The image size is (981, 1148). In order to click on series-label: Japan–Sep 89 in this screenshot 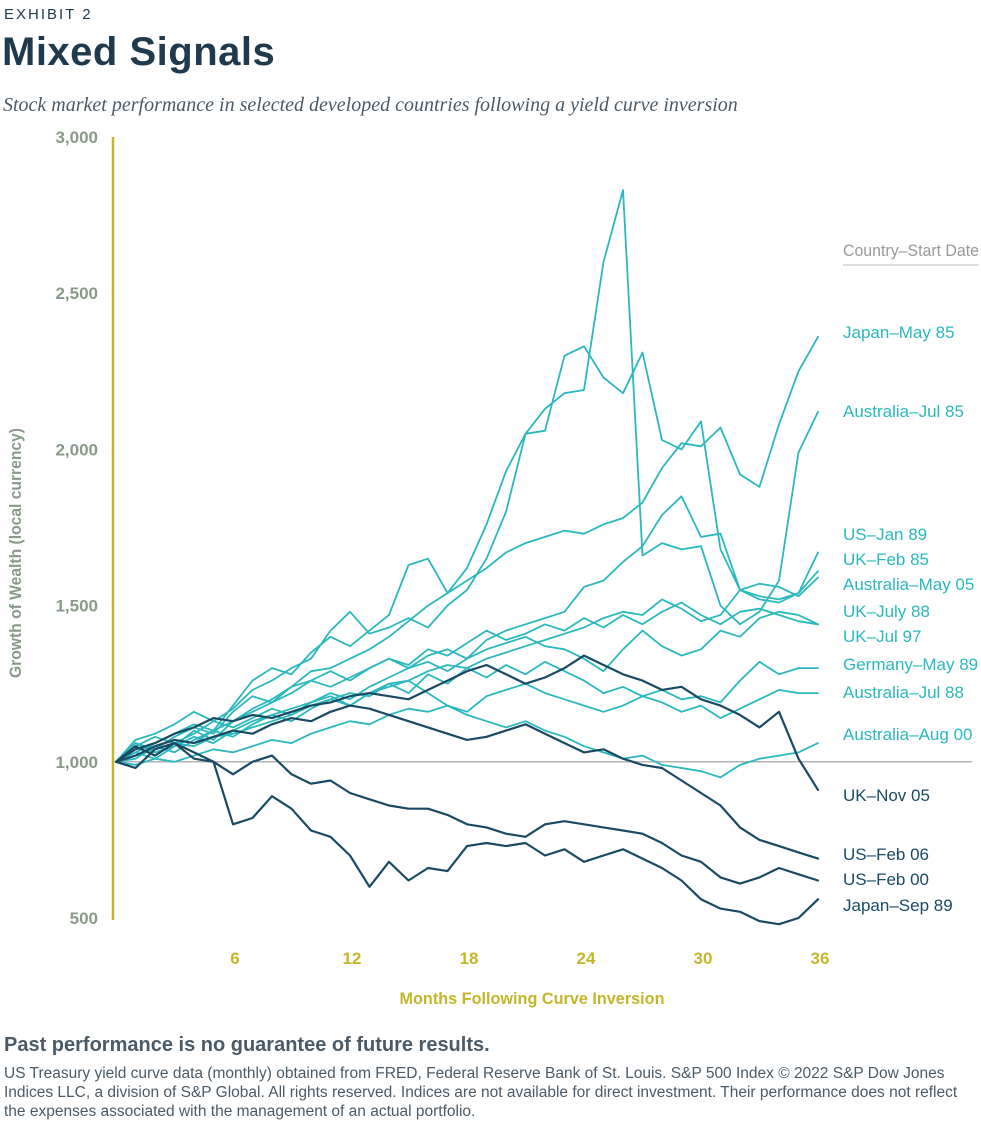, I will do `click(898, 905)`.